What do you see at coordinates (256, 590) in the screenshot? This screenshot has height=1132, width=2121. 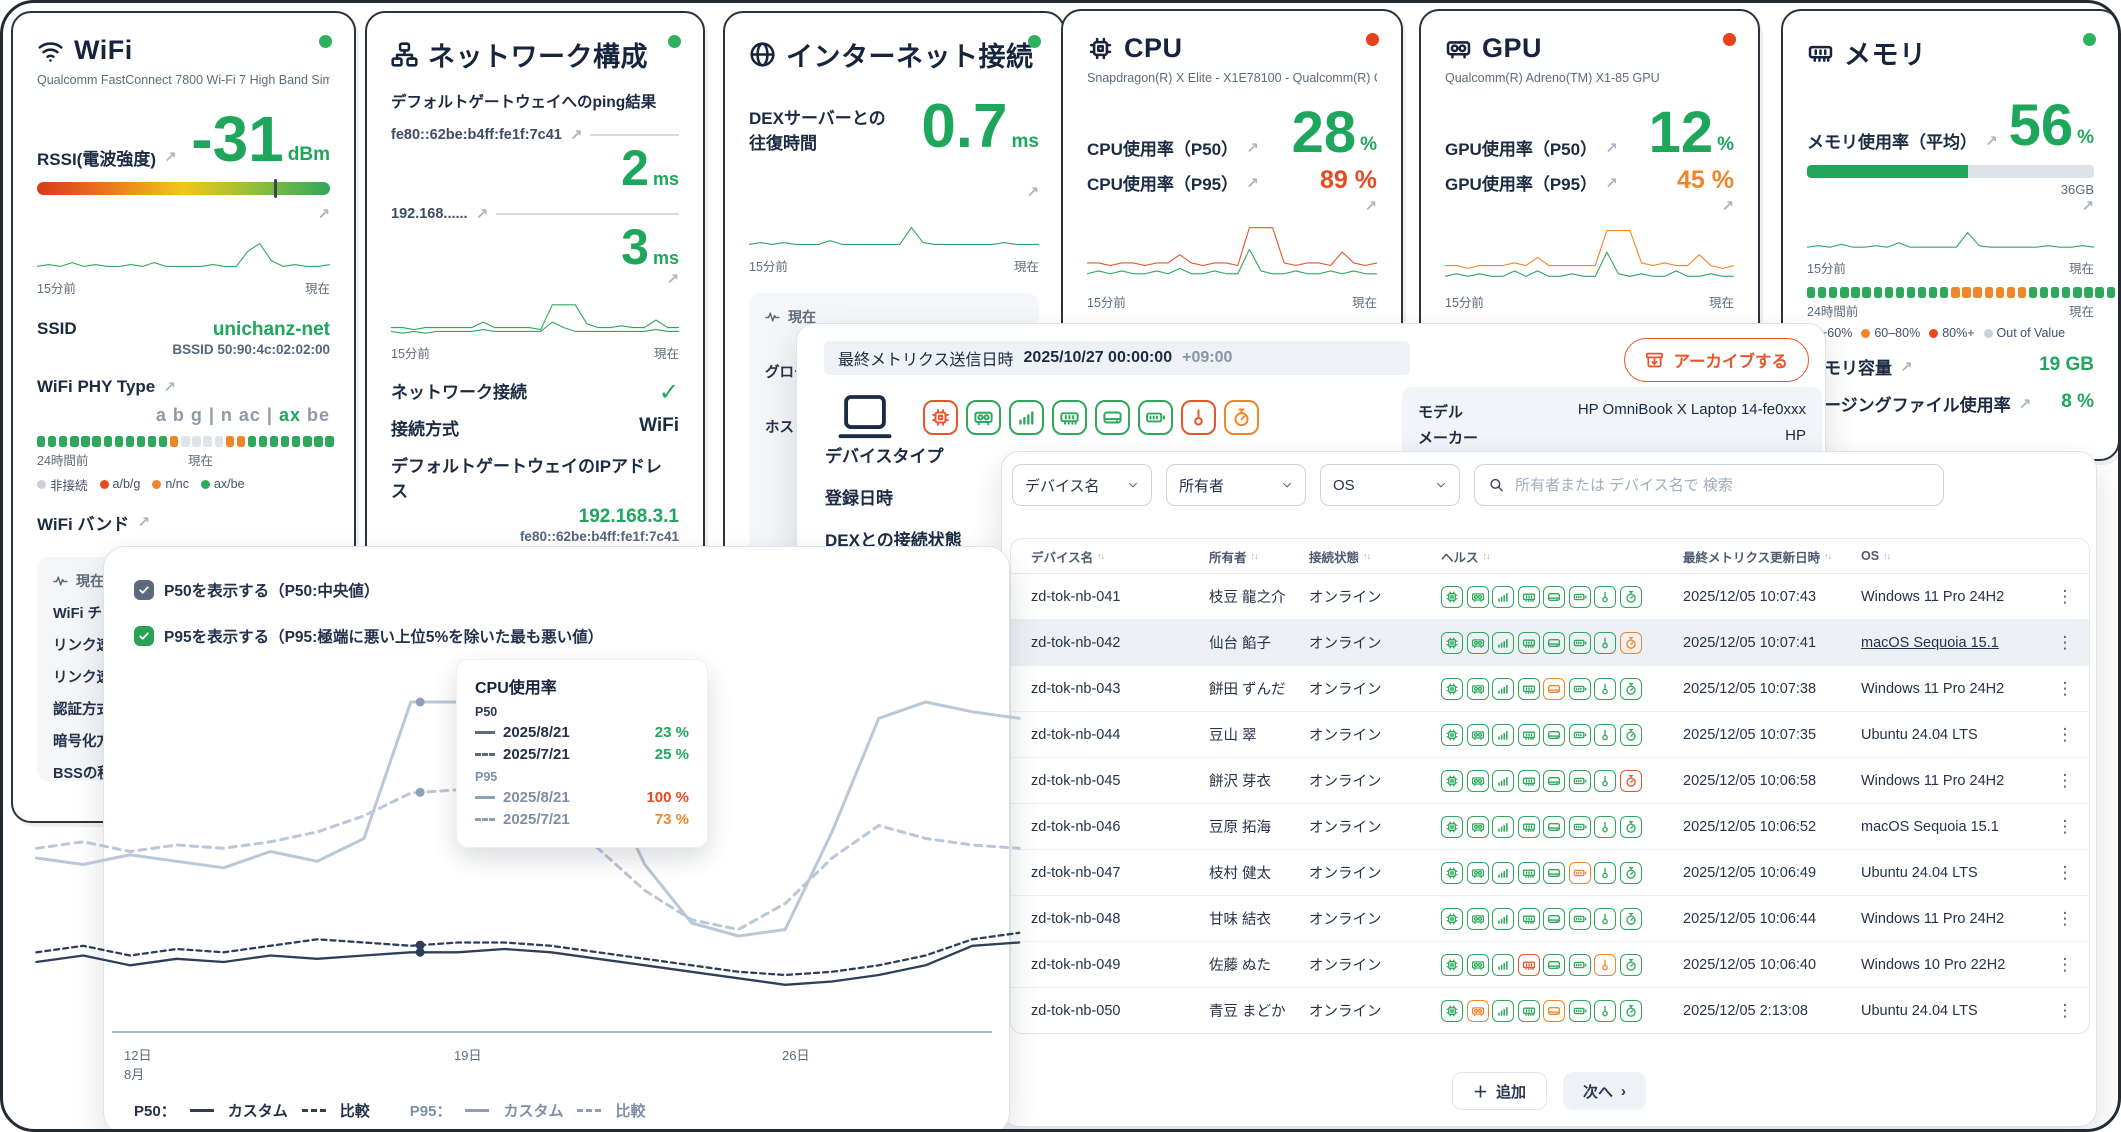 I see `p50-toggle-checkbox: P50を表示する（P50:中央値）` at bounding box center [256, 590].